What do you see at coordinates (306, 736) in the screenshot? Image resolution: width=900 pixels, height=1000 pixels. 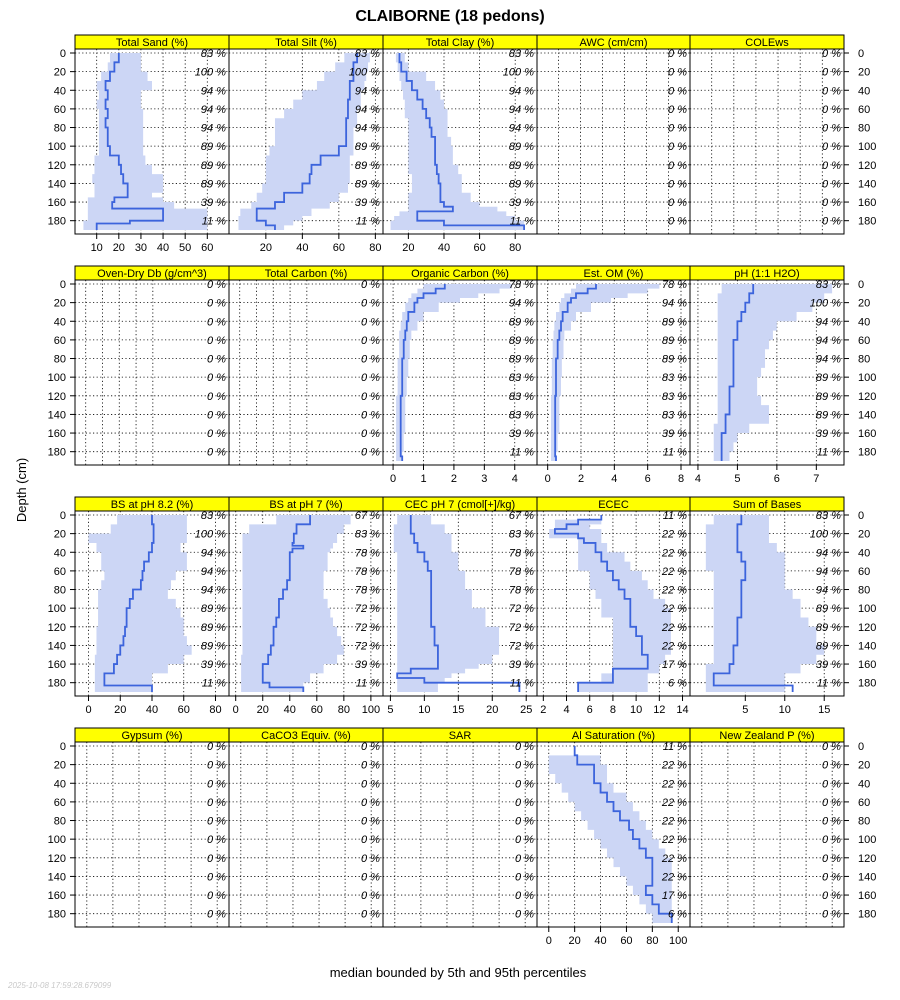 I see `panel-title: CaCO3 Equiv. (%)` at bounding box center [306, 736].